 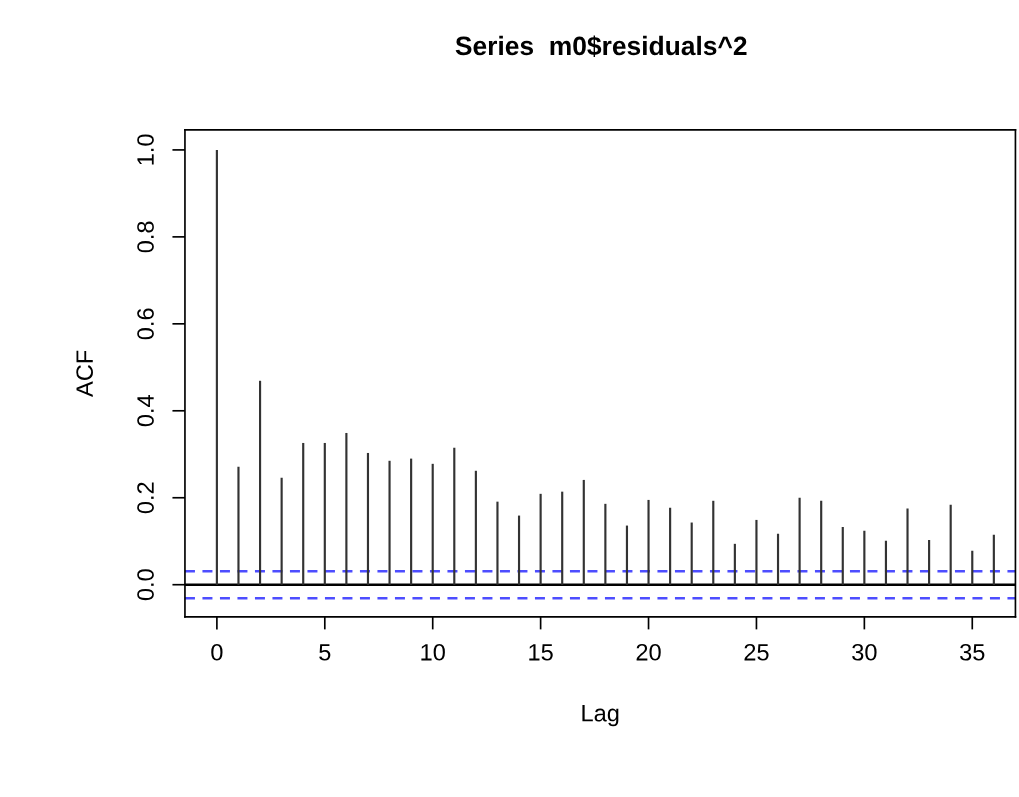 What do you see at coordinates (541, 652) in the screenshot?
I see `x-tick-label: 15` at bounding box center [541, 652].